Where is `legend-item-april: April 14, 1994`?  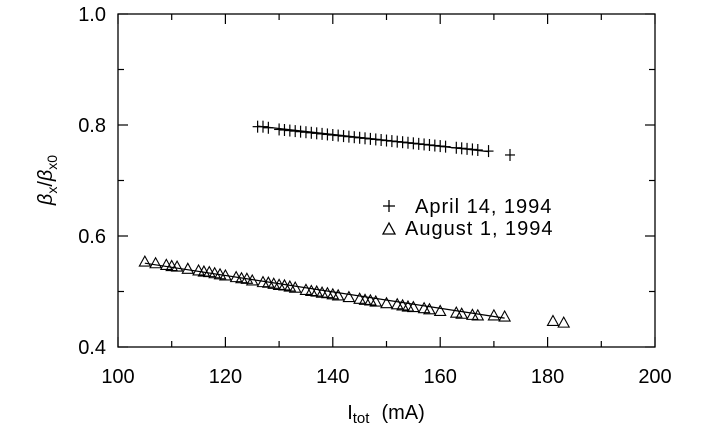 legend-item-april: April 14, 1994 is located at coordinates (467, 207).